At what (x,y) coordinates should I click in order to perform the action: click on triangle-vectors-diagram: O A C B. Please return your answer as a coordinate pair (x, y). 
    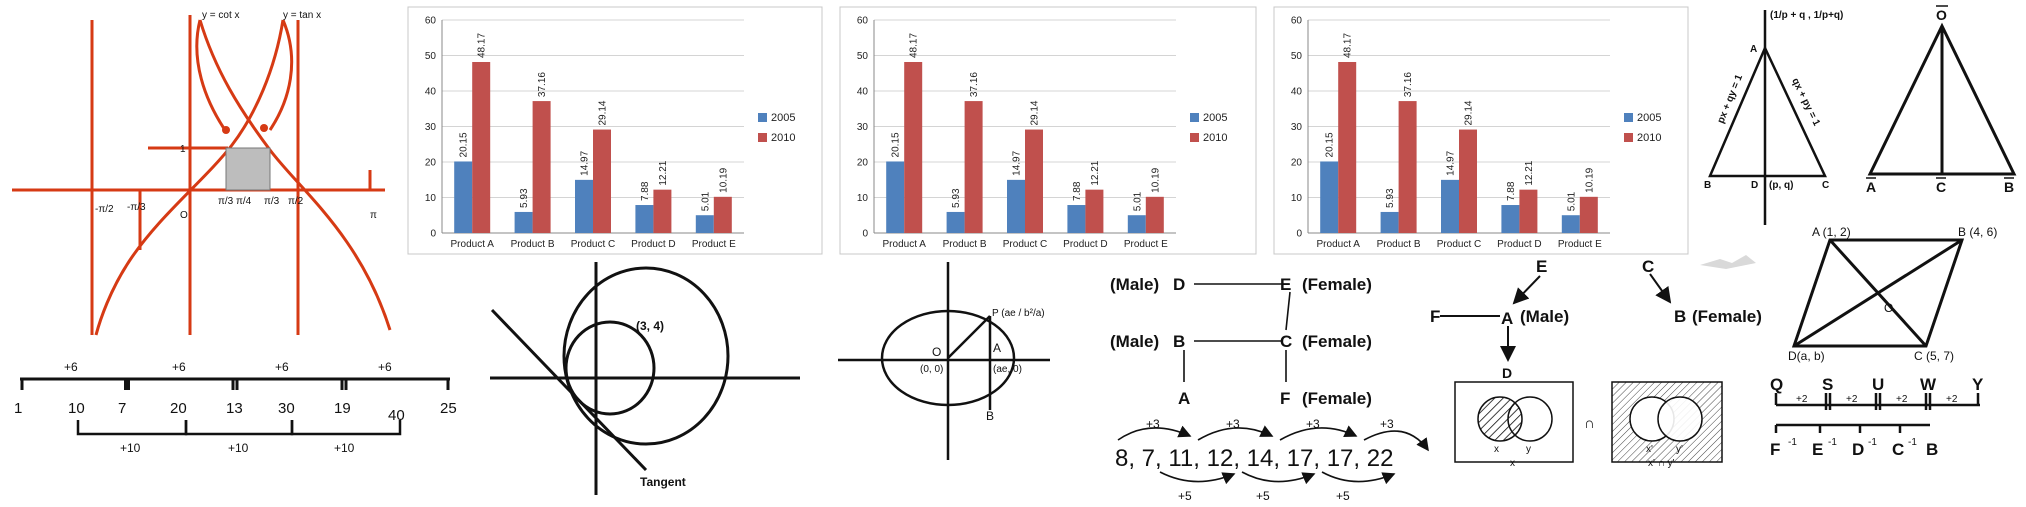
    Looking at the image, I should click on (1941, 100).